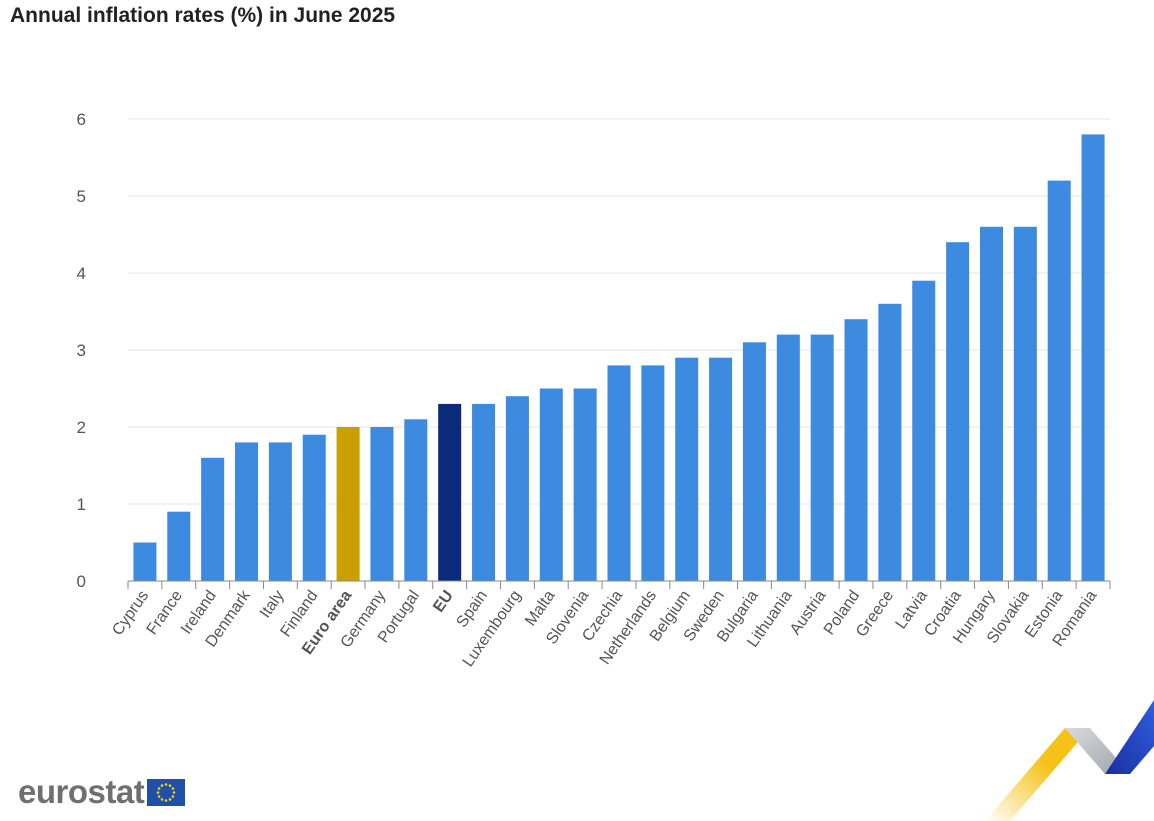 The image size is (1154, 821). What do you see at coordinates (450, 492) in the screenshot?
I see `bar-eu` at bounding box center [450, 492].